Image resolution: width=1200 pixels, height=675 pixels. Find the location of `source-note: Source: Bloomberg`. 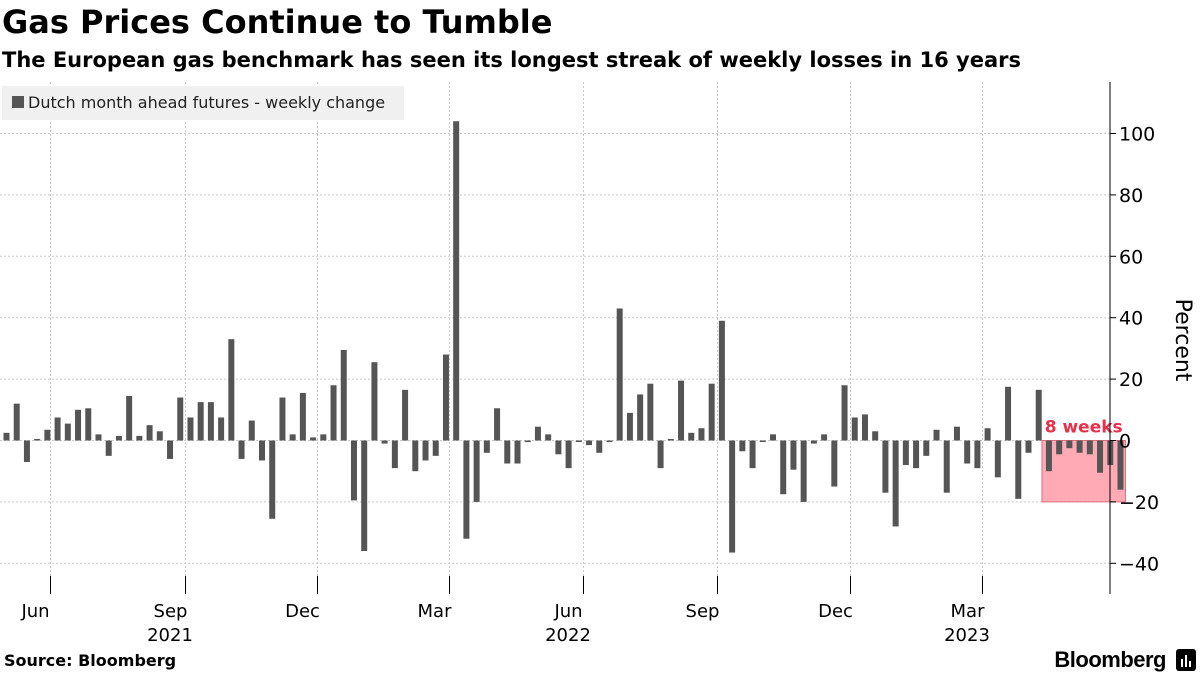

source-note: Source: Bloomberg is located at coordinates (90, 660).